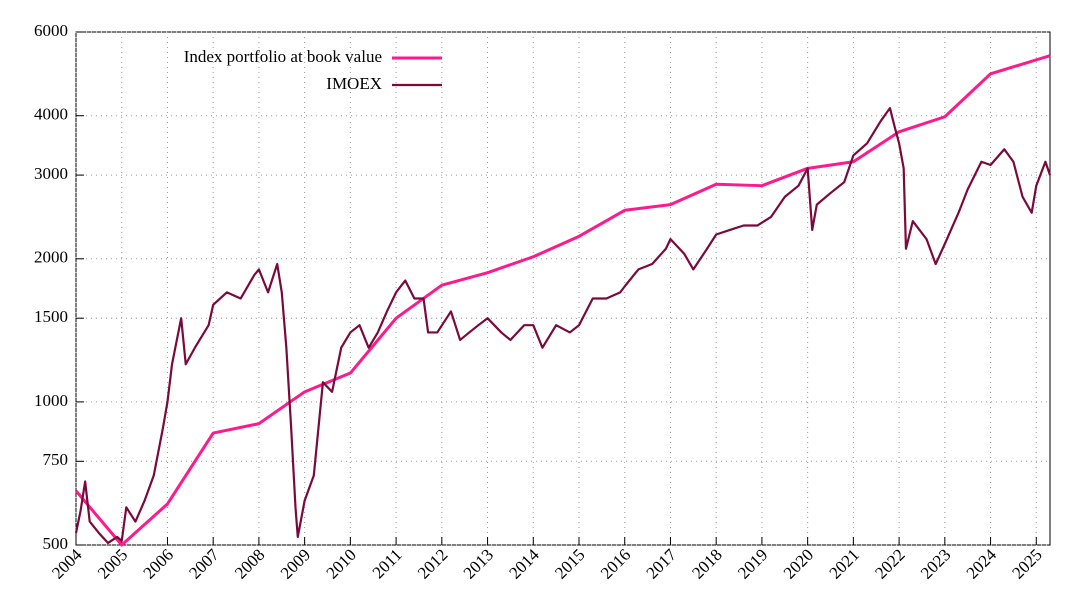 Image resolution: width=1080 pixels, height=608 pixels. Describe the element at coordinates (204, 564) in the screenshot. I see `x-tick-label: 2007` at that location.